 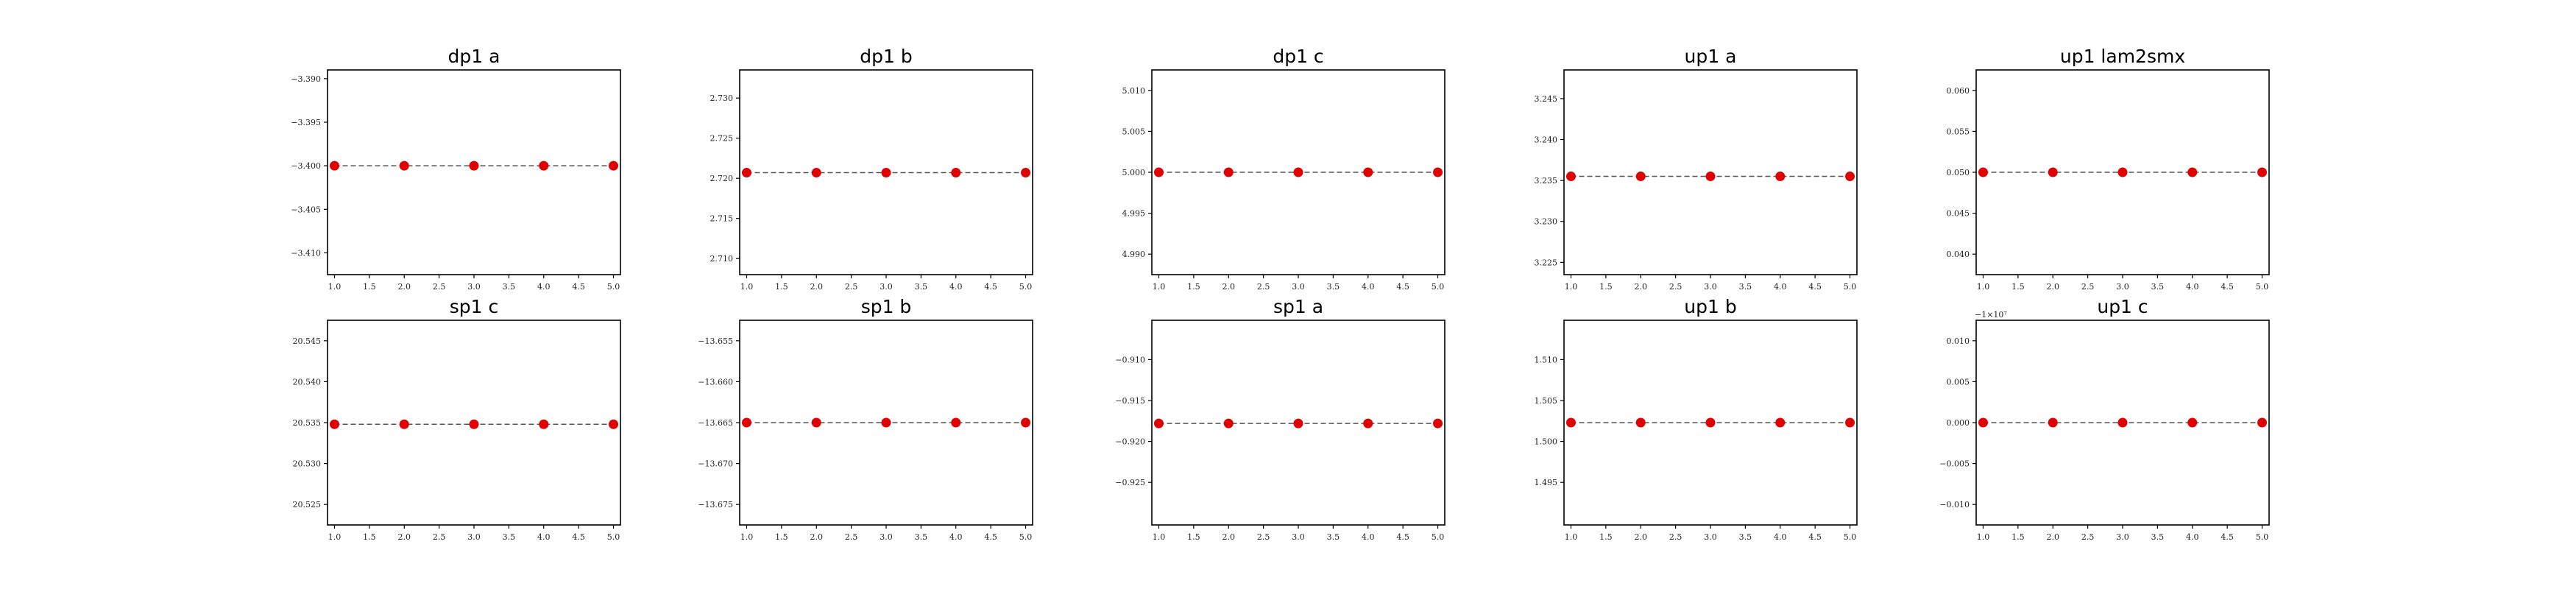 I want to click on y-tick-label: −3.405, so click(x=306, y=209).